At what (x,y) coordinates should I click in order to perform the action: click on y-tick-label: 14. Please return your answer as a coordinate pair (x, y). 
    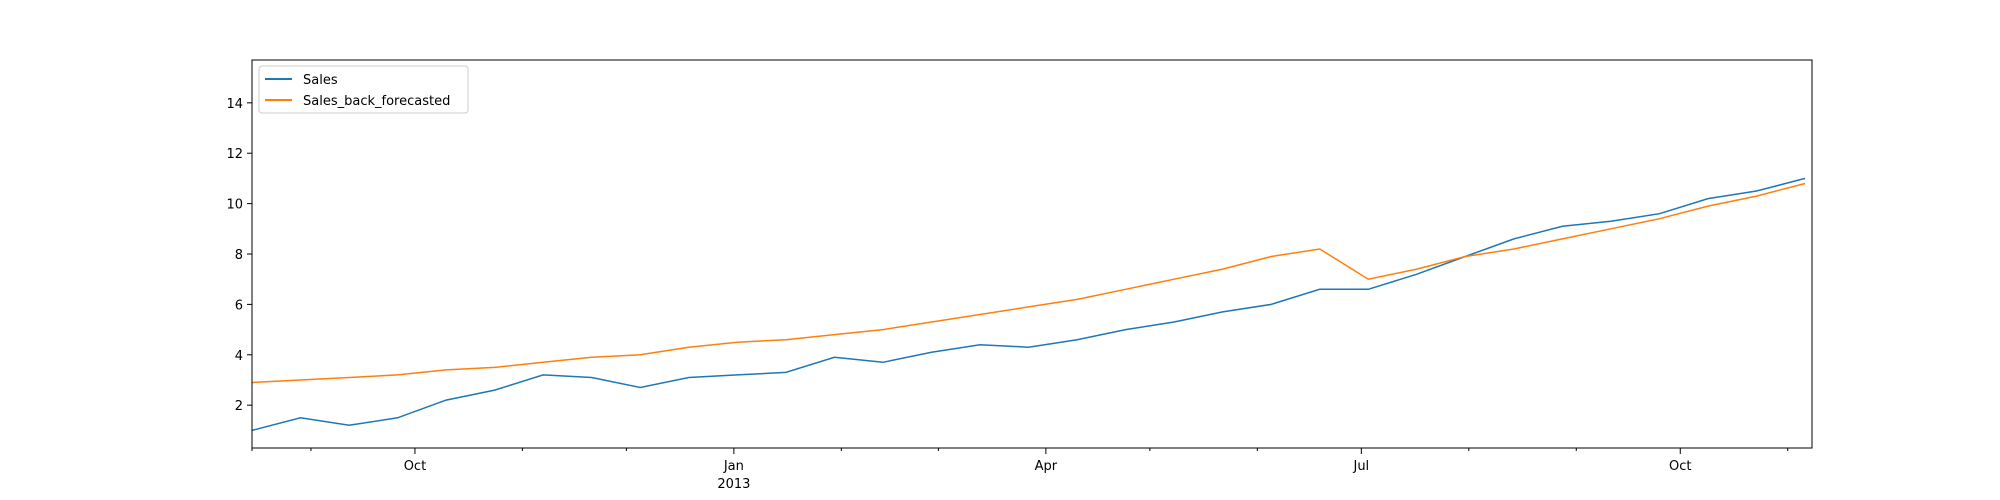
    Looking at the image, I should click on (234, 104).